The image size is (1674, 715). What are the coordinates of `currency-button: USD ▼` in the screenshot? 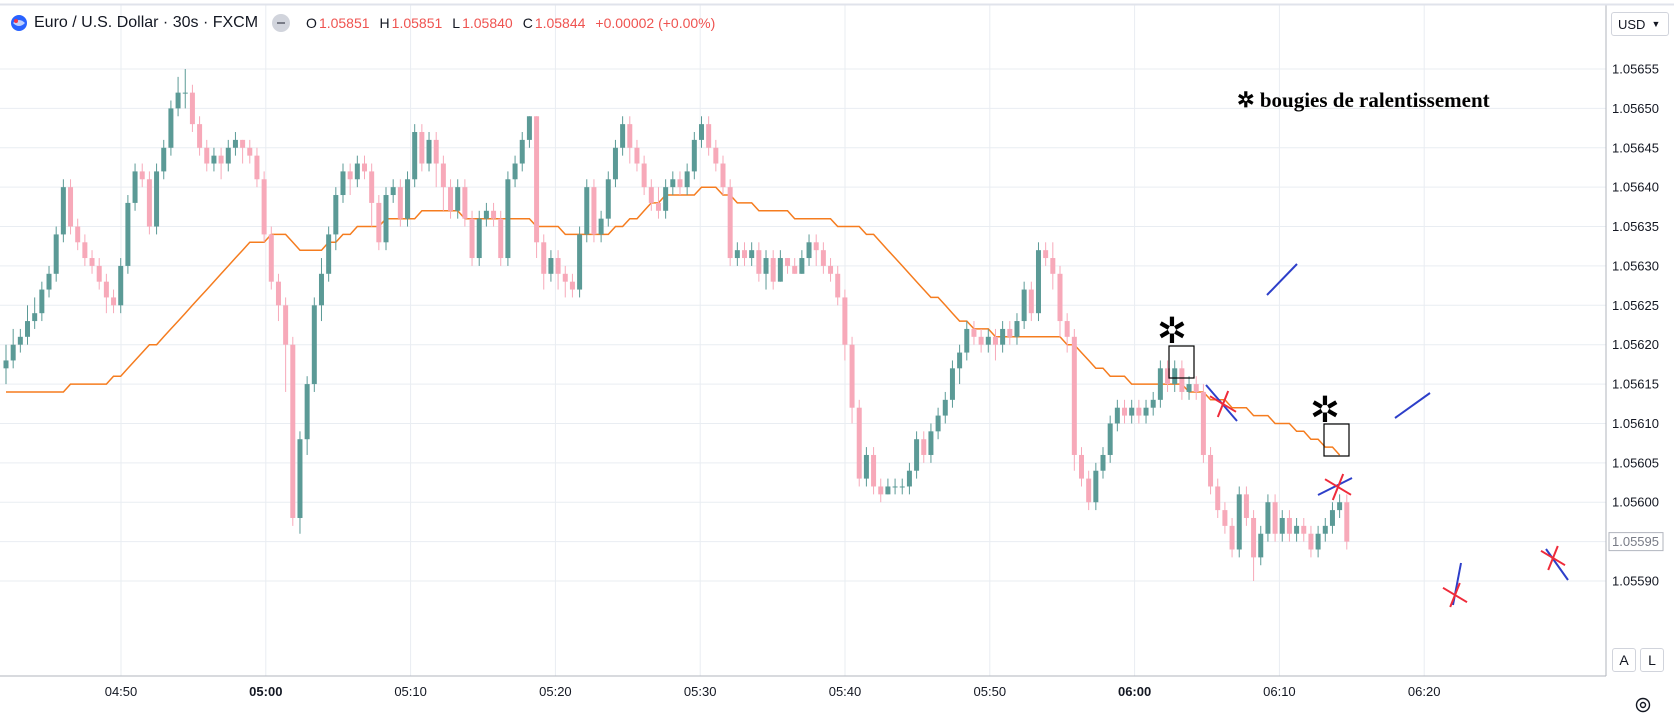 It's located at (1640, 24).